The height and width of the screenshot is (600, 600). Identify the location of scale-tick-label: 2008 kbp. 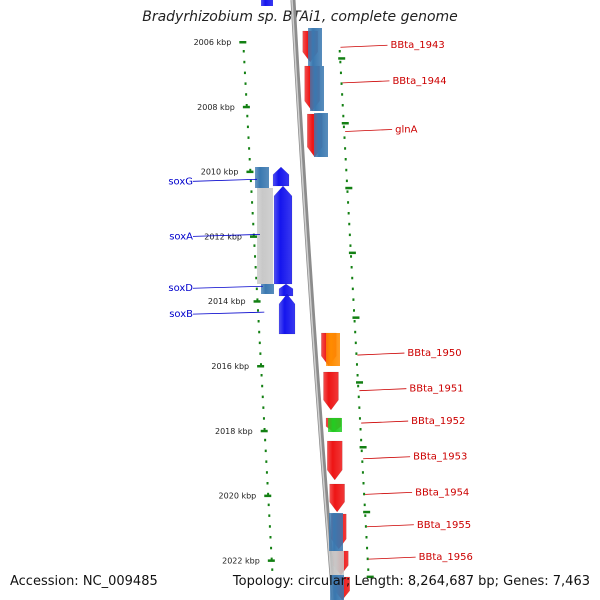
(216, 107).